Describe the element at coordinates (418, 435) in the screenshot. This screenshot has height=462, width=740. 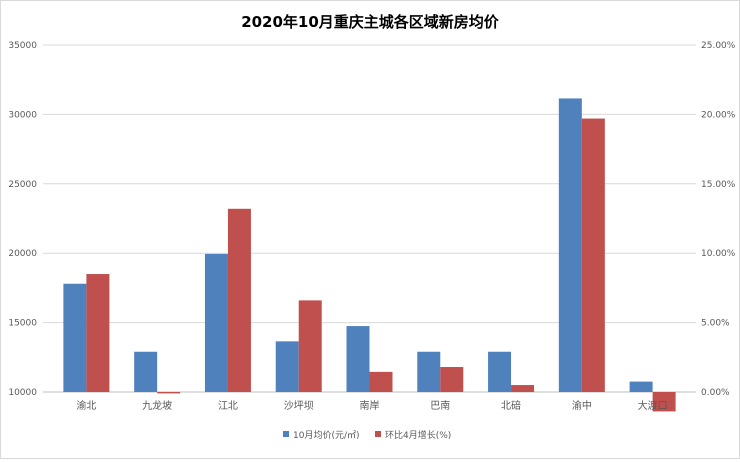
I see `legend-label: 环比4月增长(%)` at that location.